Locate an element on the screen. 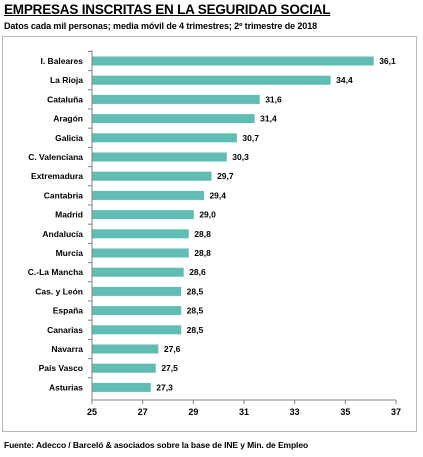 This screenshot has width=423, height=457. category-label: Canarias is located at coordinates (65, 330).